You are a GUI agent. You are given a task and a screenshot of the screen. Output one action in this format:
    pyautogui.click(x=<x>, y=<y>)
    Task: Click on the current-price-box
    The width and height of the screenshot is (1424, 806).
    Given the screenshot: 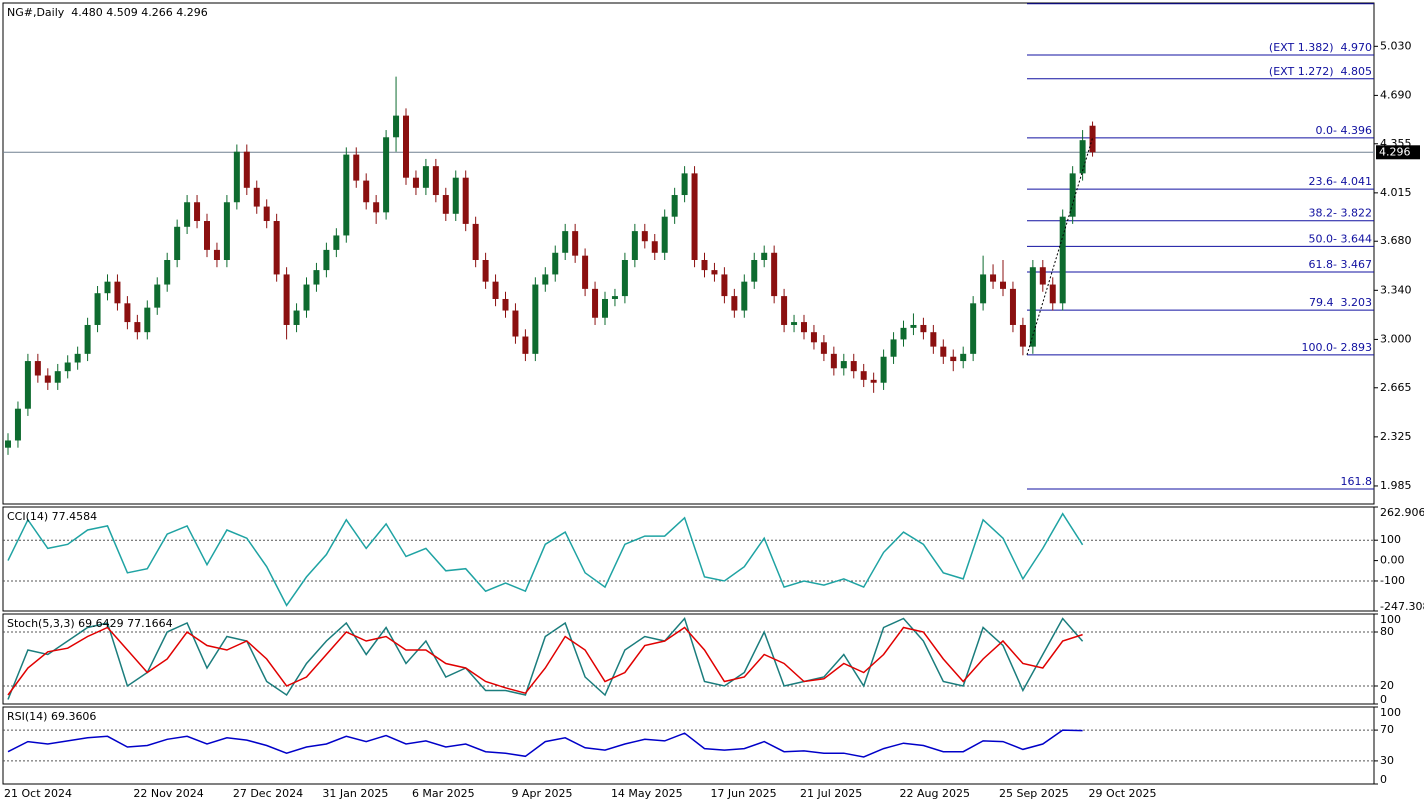 What is the action you would take?
    pyautogui.click(x=1398, y=152)
    